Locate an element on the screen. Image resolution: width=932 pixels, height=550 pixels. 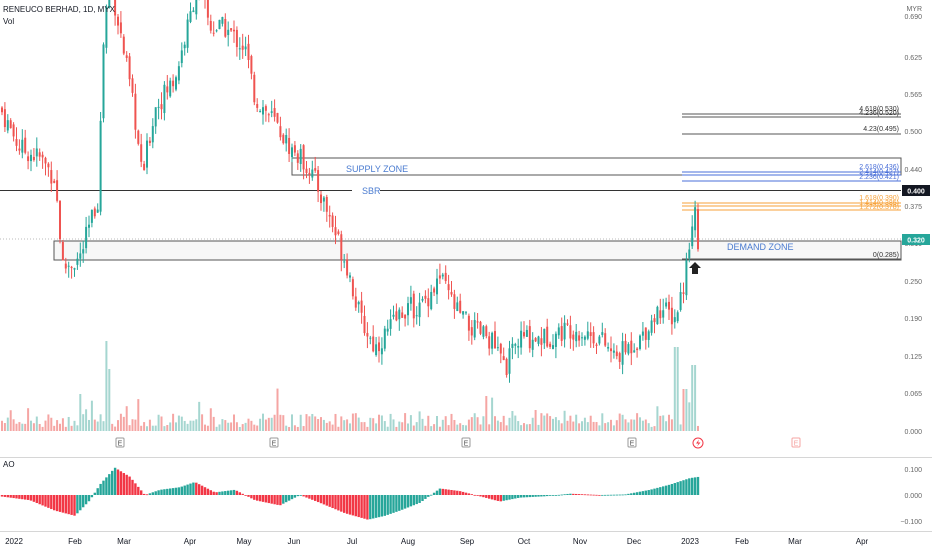
volume-tick-label: 0.065 is located at coordinates (913, 394).